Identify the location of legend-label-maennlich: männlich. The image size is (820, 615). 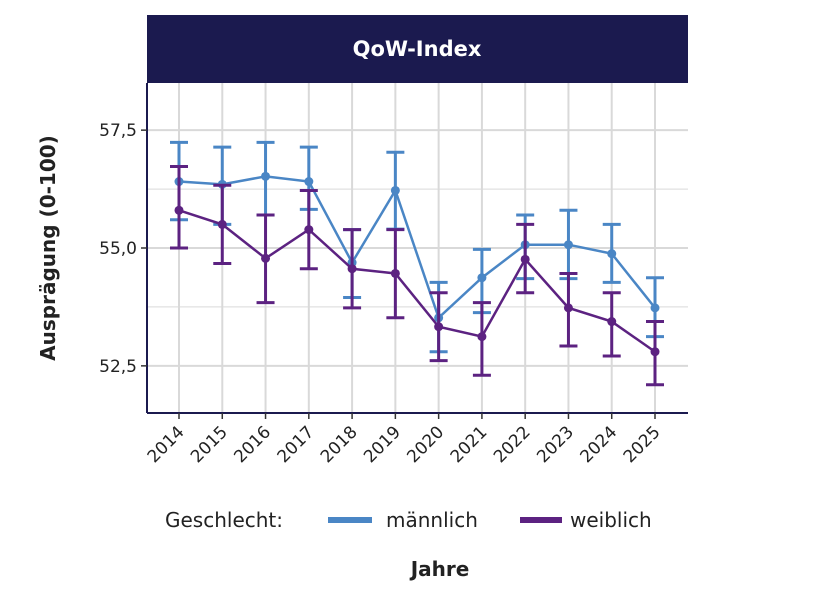
(432, 520).